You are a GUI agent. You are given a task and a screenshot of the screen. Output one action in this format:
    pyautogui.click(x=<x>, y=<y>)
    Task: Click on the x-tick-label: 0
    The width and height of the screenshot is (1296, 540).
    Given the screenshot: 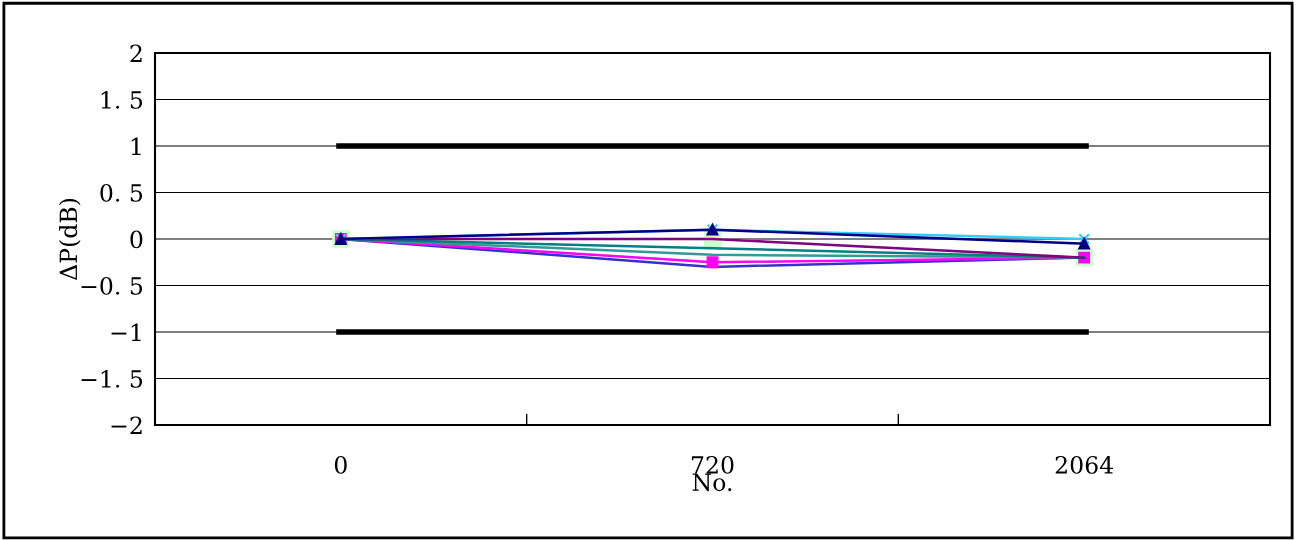 What is the action you would take?
    pyautogui.click(x=340, y=464)
    